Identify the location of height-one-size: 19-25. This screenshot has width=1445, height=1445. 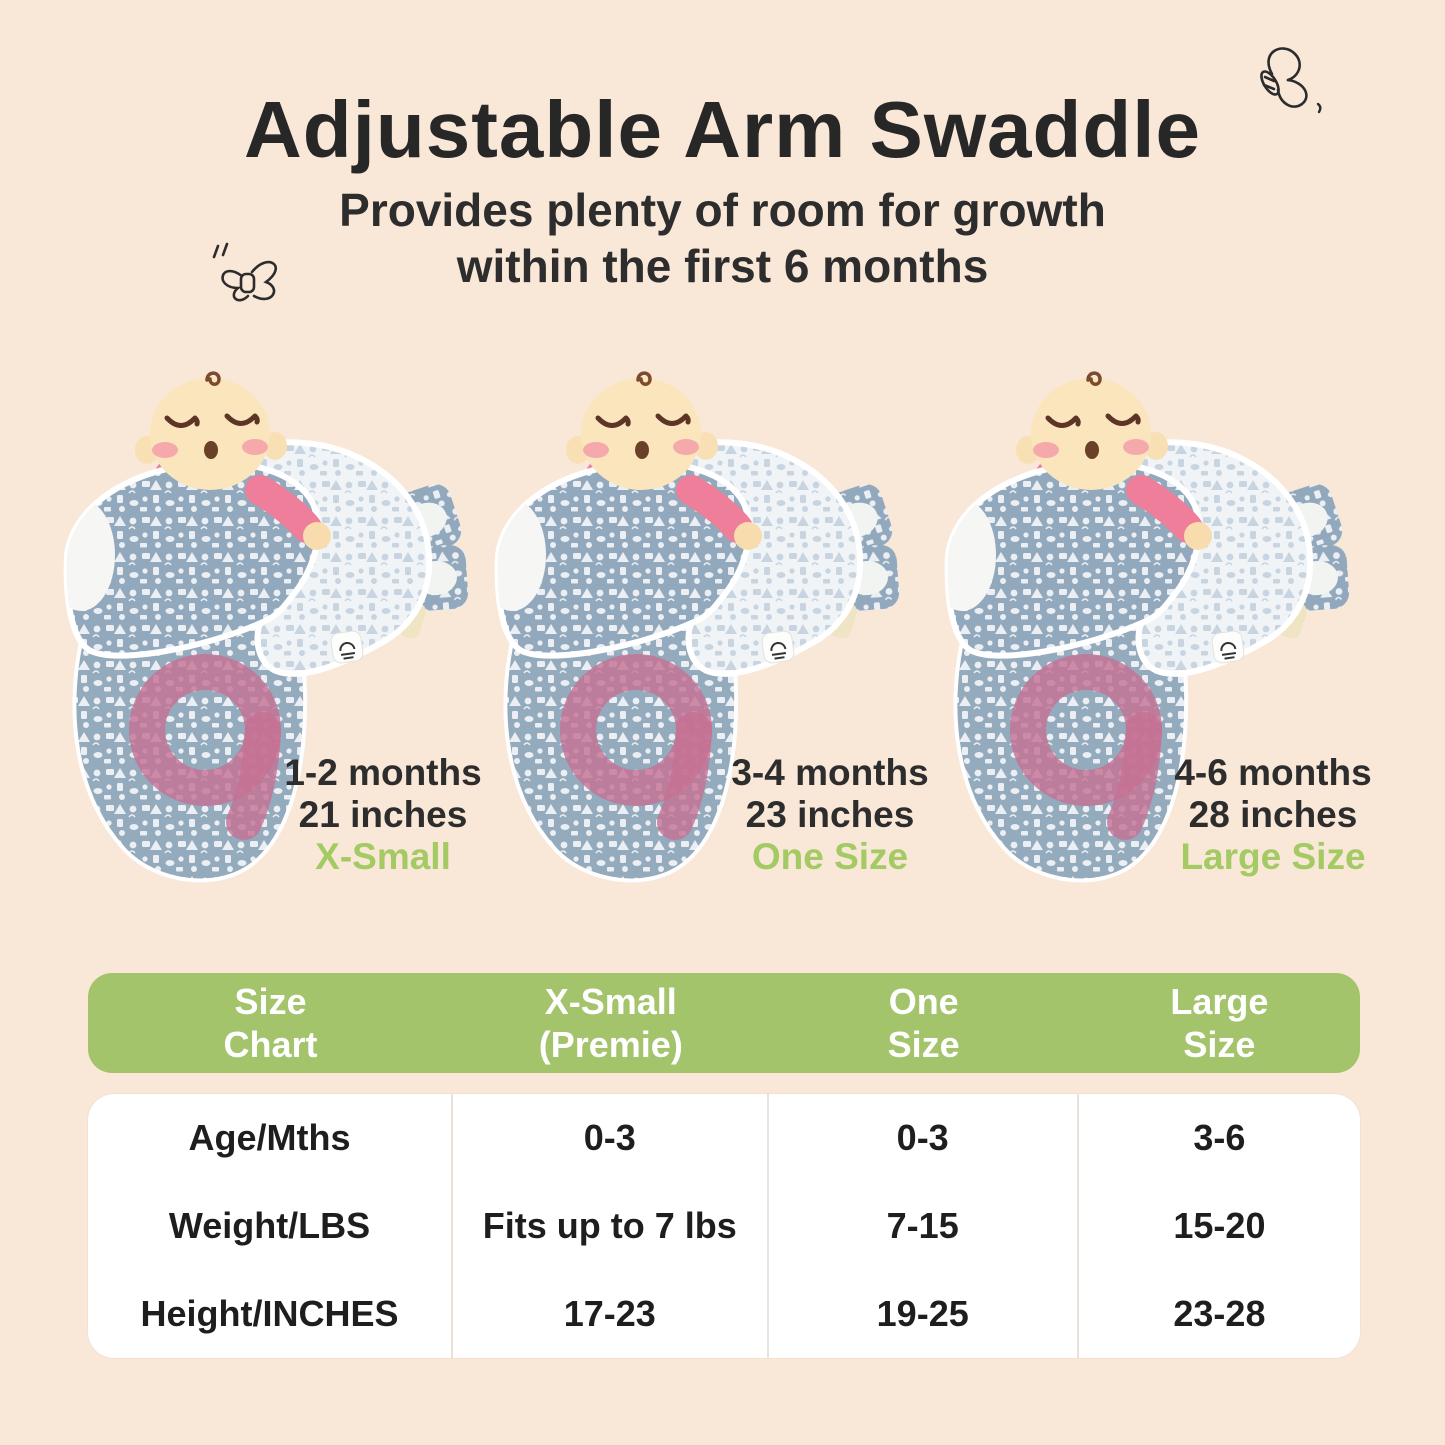
(924, 1314).